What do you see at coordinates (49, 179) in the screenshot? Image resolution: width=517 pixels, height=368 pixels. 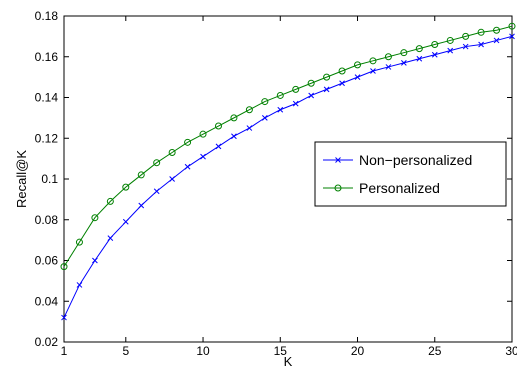 I see `y-tick-label: 0.1` at bounding box center [49, 179].